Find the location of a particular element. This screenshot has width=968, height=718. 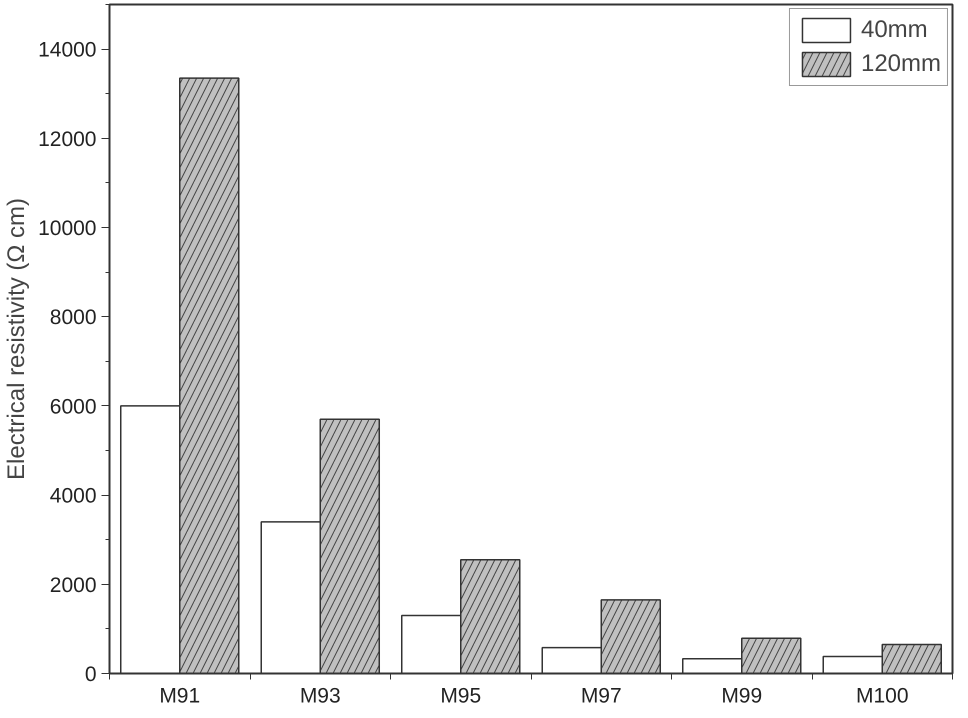

x-tick-label: M93 is located at coordinates (320, 696).